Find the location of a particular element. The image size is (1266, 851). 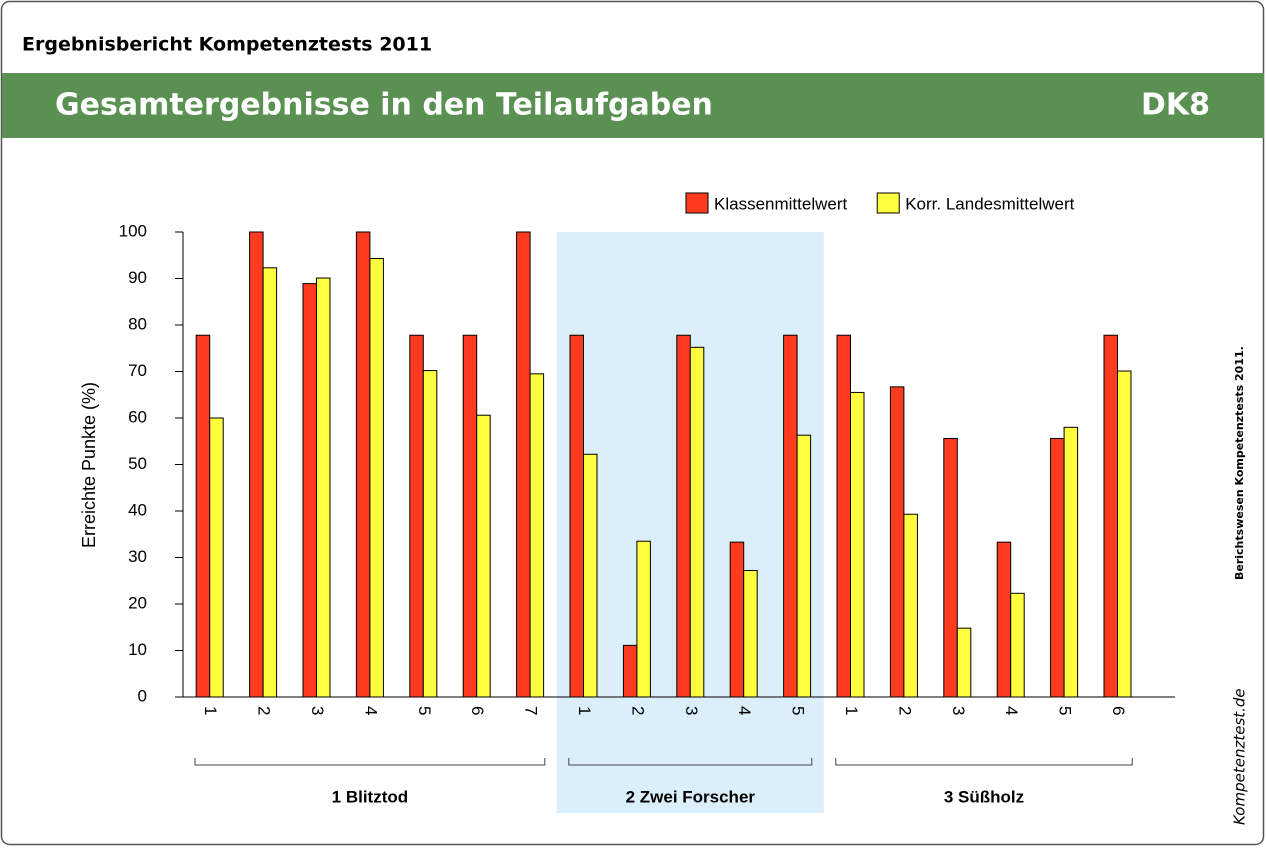

page-title: Gesamtergebnisse in den Teilaufgaben is located at coordinates (384, 105).